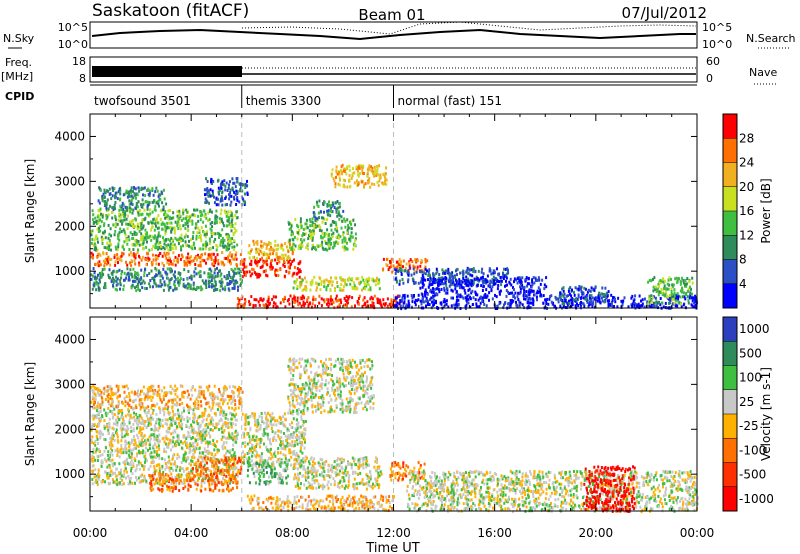  What do you see at coordinates (393, 35) in the screenshot?
I see `nsky-panel-frame` at bounding box center [393, 35].